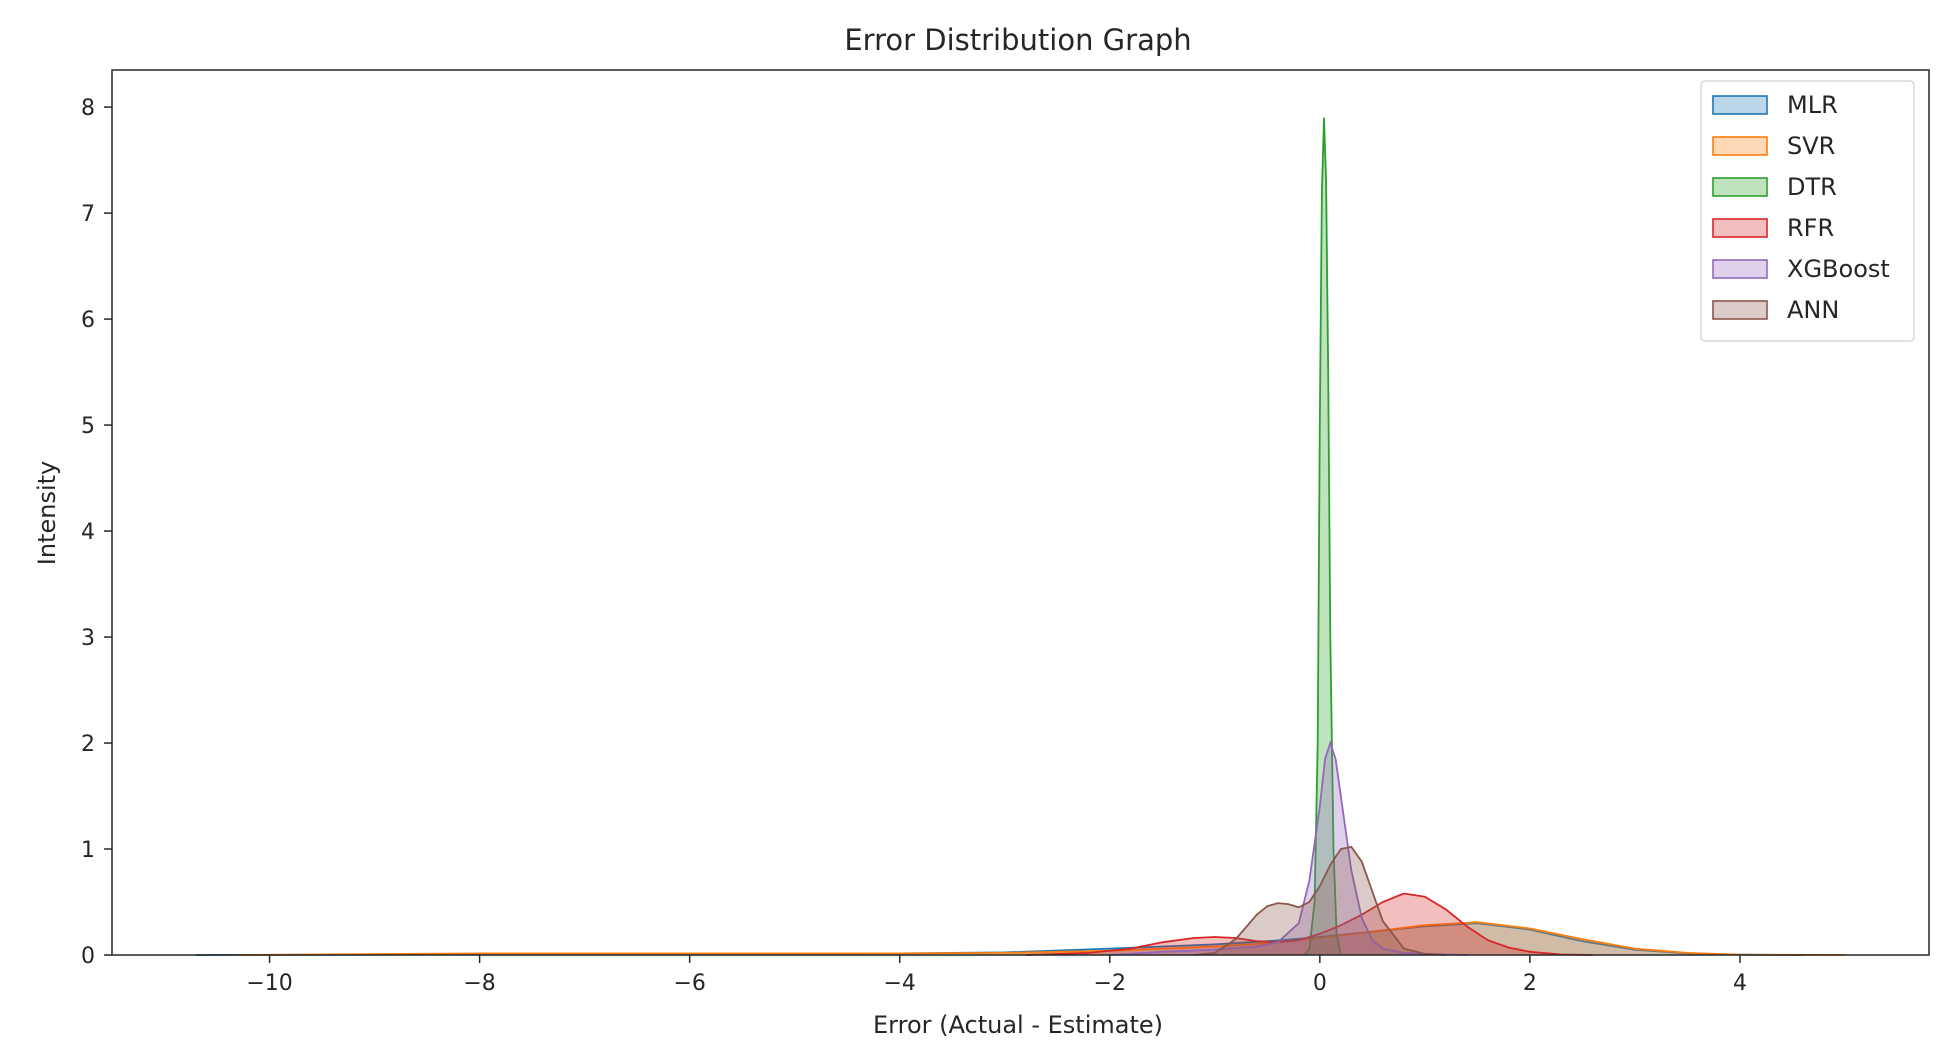  What do you see at coordinates (1740, 228) in the screenshot?
I see `legend-swatch-rfr` at bounding box center [1740, 228].